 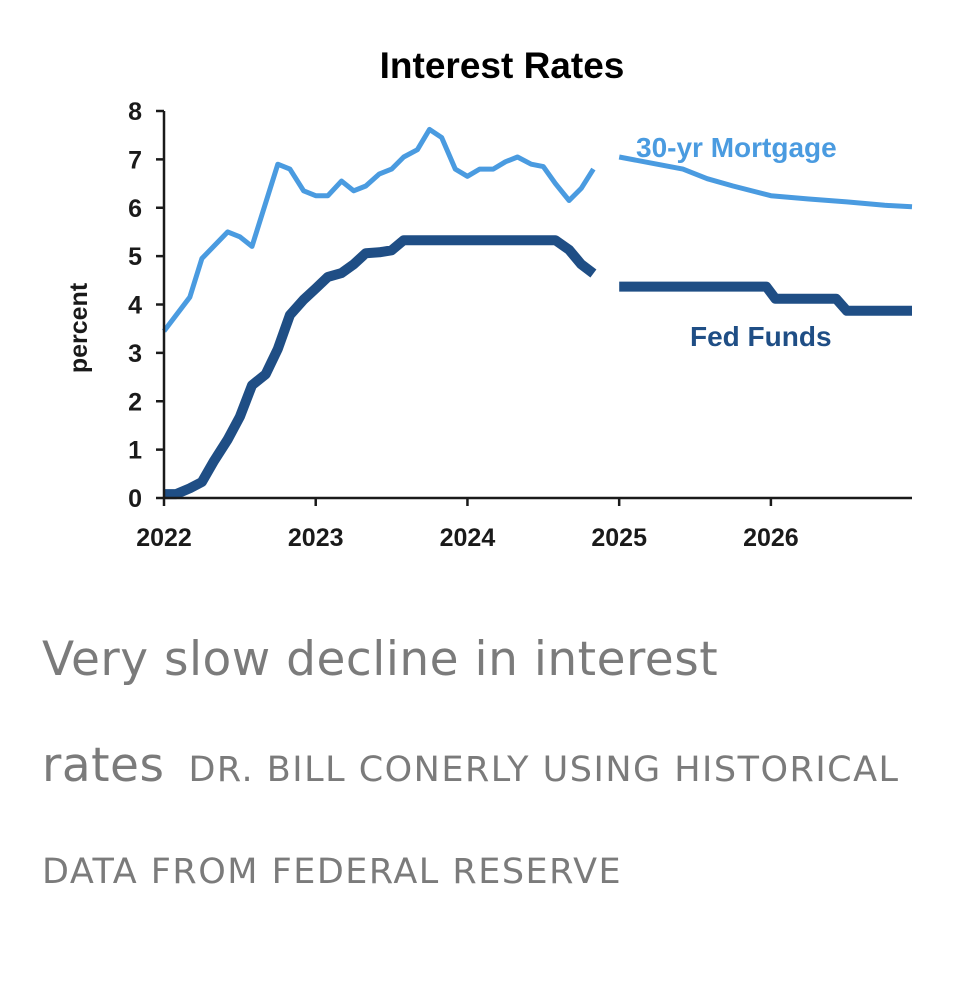 I want to click on fed-funds-line-historical, so click(x=380, y=367).